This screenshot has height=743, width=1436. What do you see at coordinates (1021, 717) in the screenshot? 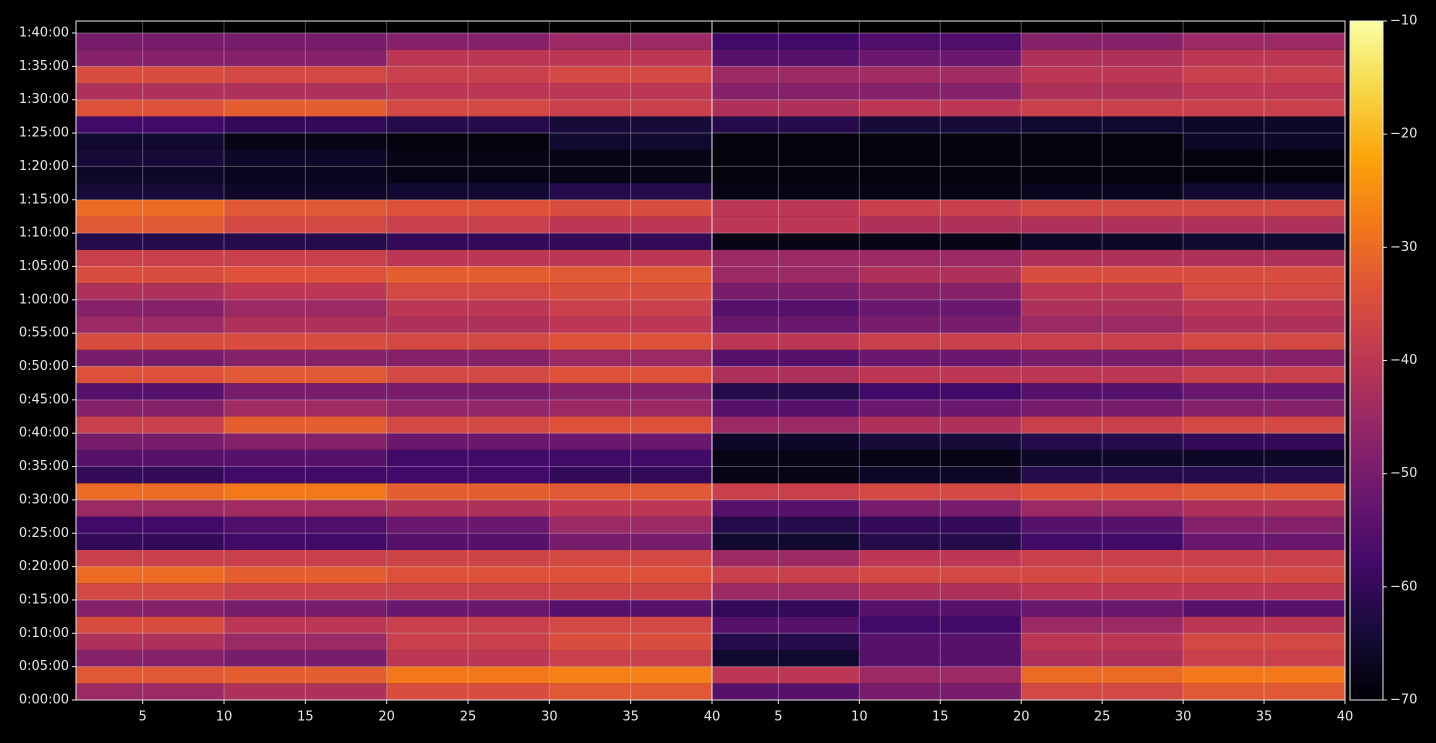
I see `x-tick-label: 20` at bounding box center [1021, 717].